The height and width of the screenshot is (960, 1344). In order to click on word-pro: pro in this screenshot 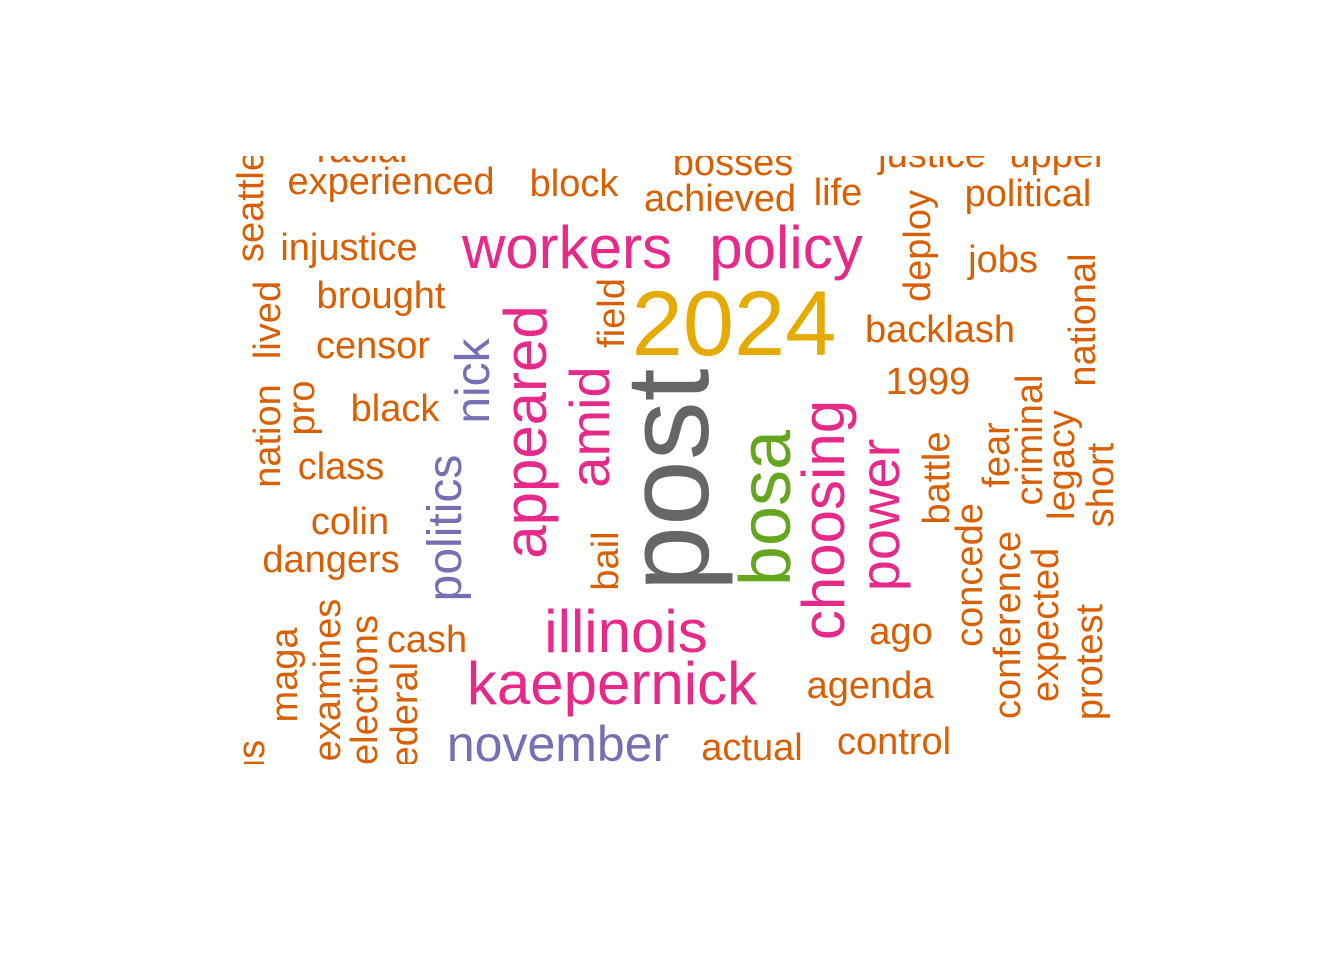, I will do `click(302, 408)`.